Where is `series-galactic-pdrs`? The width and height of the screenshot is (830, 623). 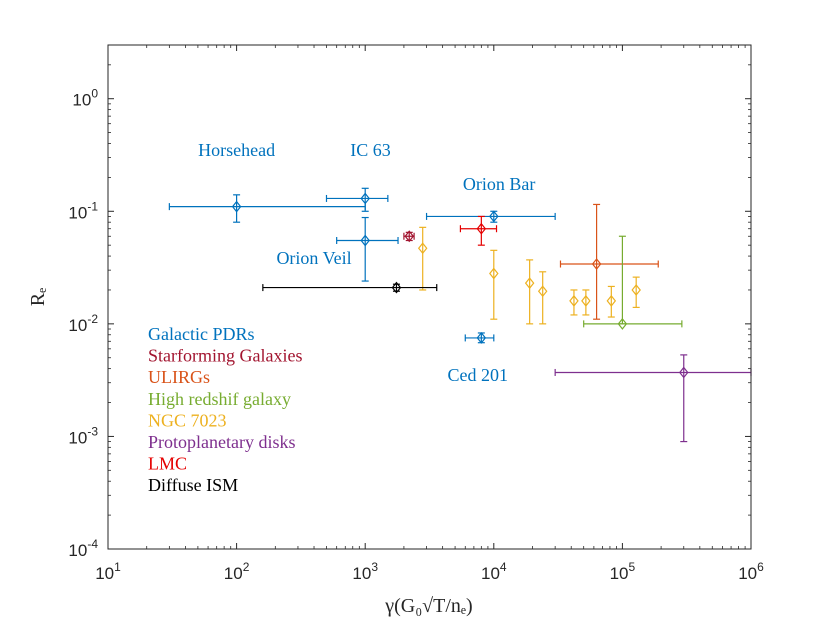
series-galactic-pdrs is located at coordinates (362, 265).